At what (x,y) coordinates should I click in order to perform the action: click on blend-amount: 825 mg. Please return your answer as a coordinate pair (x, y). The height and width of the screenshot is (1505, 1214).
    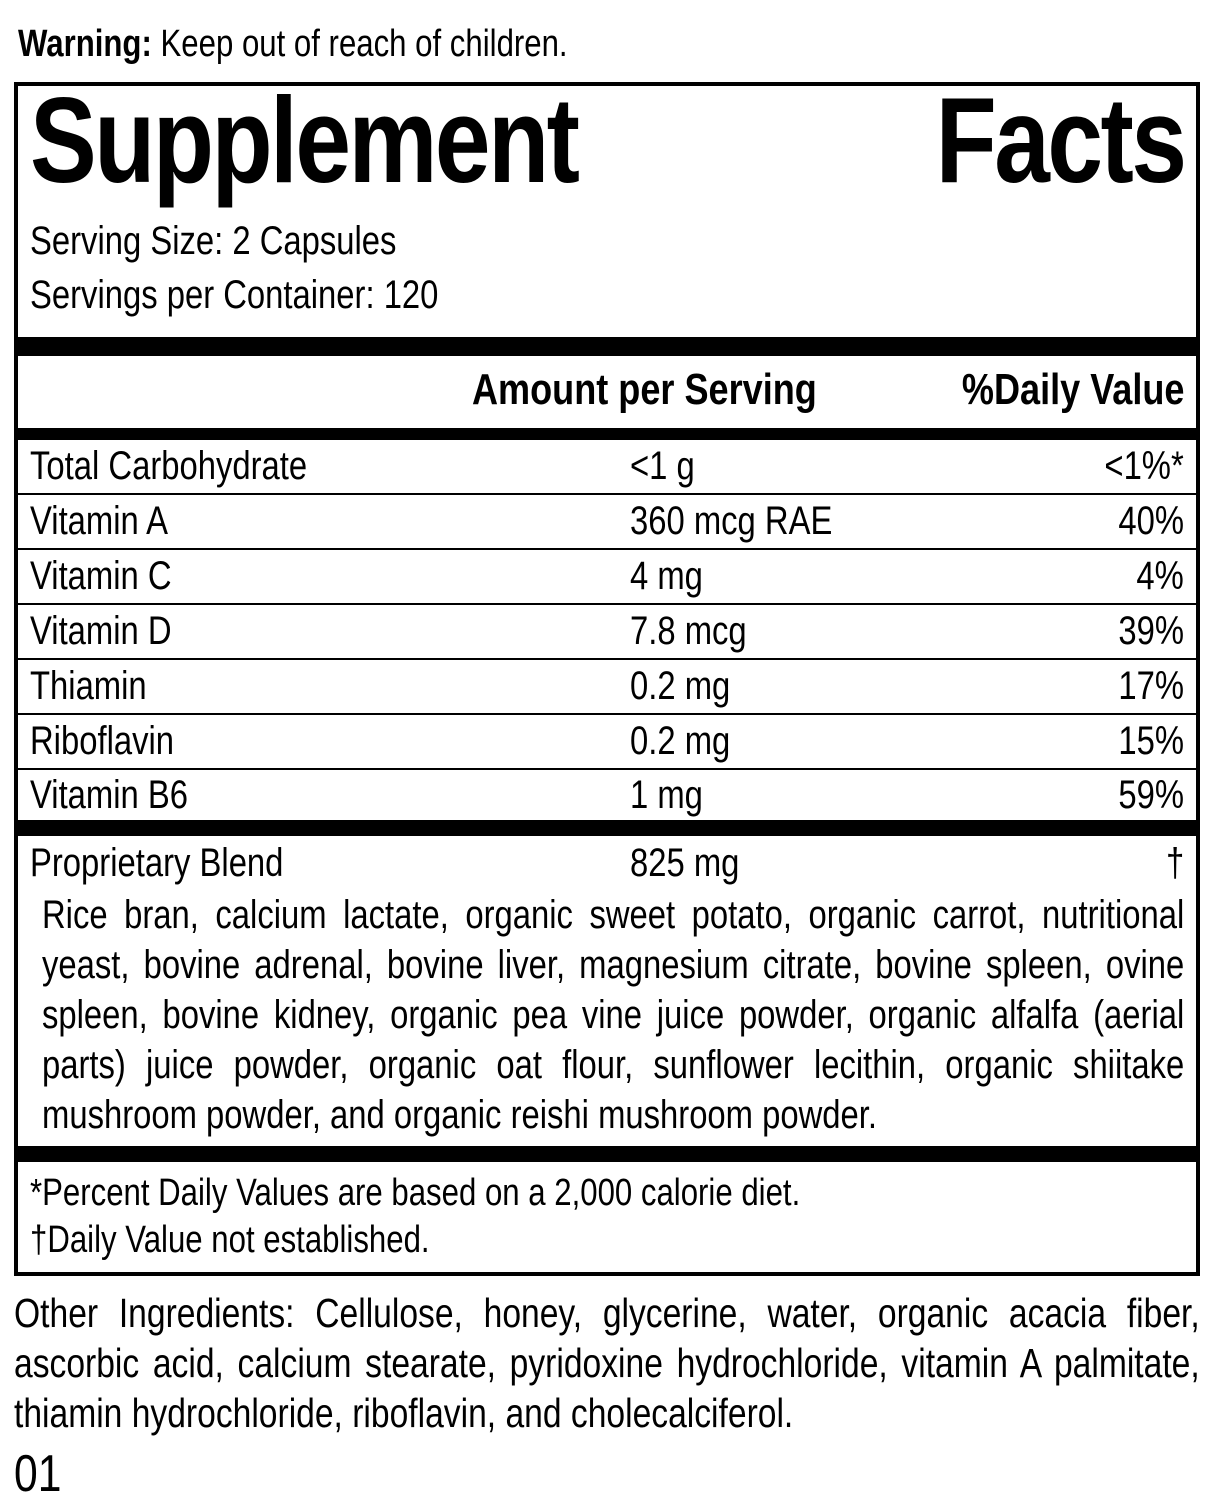
    Looking at the image, I should click on (685, 863).